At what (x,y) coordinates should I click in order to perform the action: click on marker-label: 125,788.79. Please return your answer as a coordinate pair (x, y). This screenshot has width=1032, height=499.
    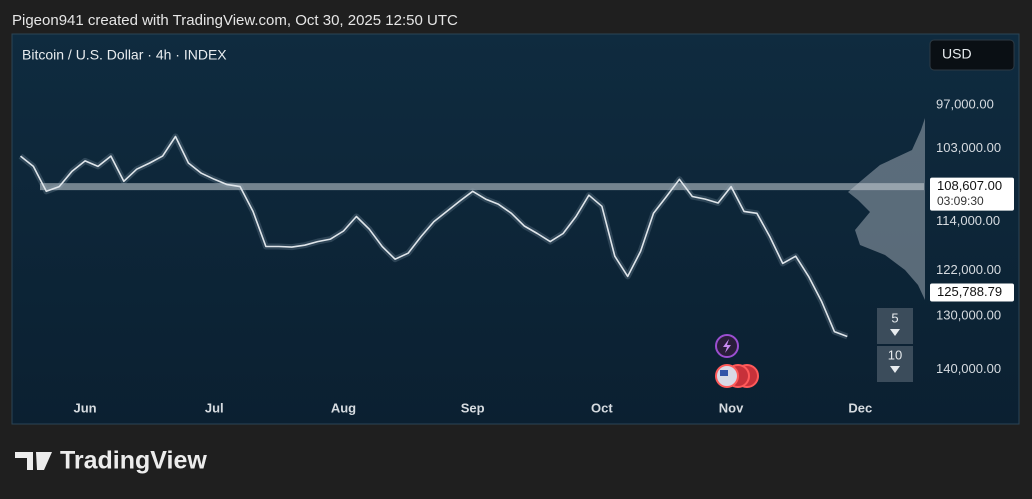
    Looking at the image, I should click on (969, 291).